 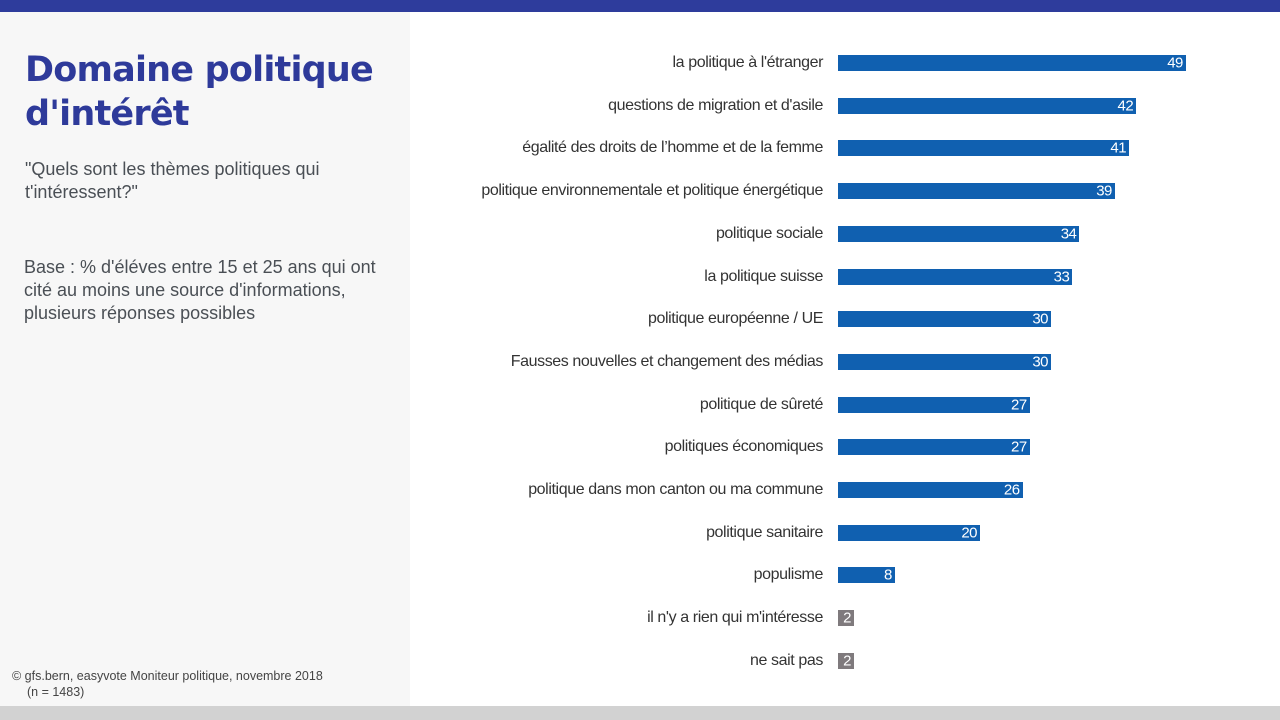 What do you see at coordinates (786, 660) in the screenshot?
I see `category-label: ne sait pas` at bounding box center [786, 660].